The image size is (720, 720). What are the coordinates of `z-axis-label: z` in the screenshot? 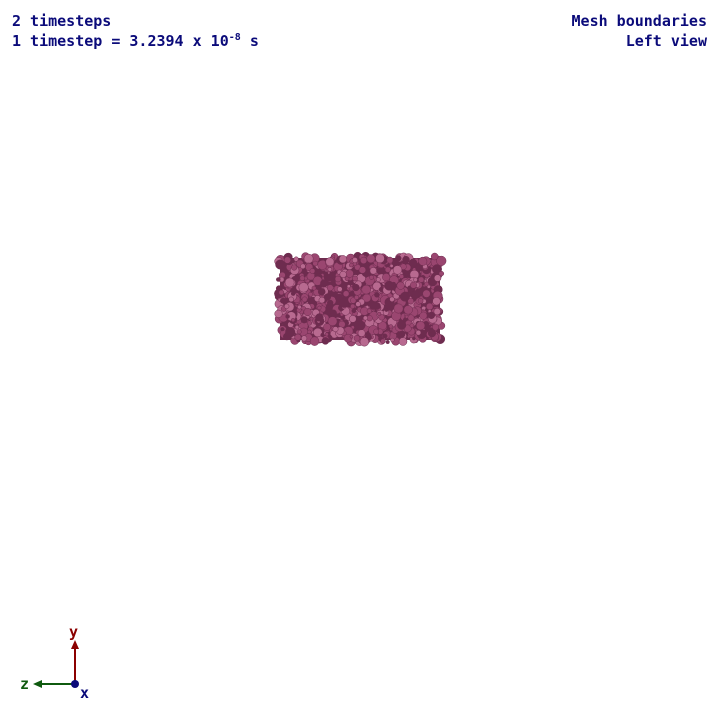 It's located at (24, 684).